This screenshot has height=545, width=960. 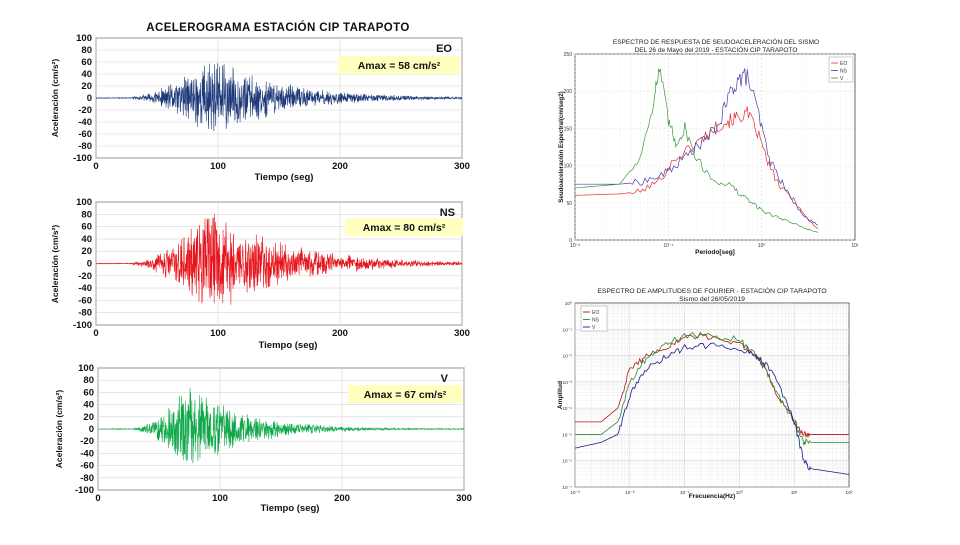 What do you see at coordinates (715, 252) in the screenshot?
I see `x-axis-label: Periodo[seg]` at bounding box center [715, 252].